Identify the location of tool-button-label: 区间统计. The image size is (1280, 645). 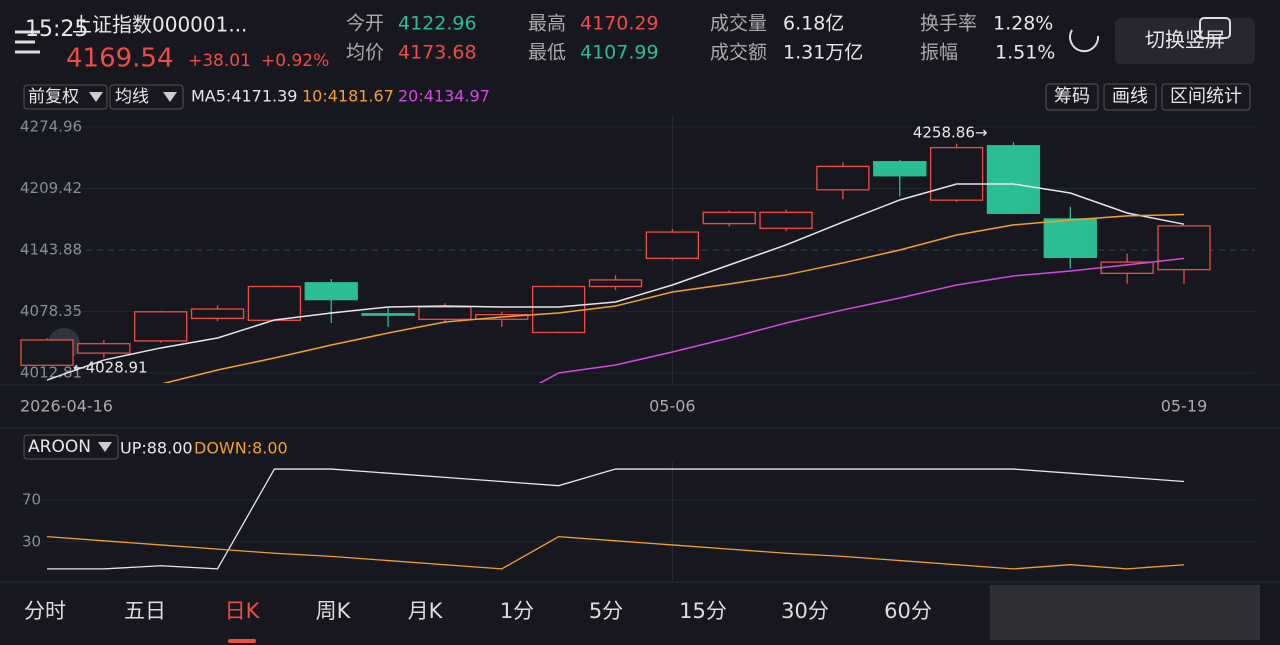
(1206, 96).